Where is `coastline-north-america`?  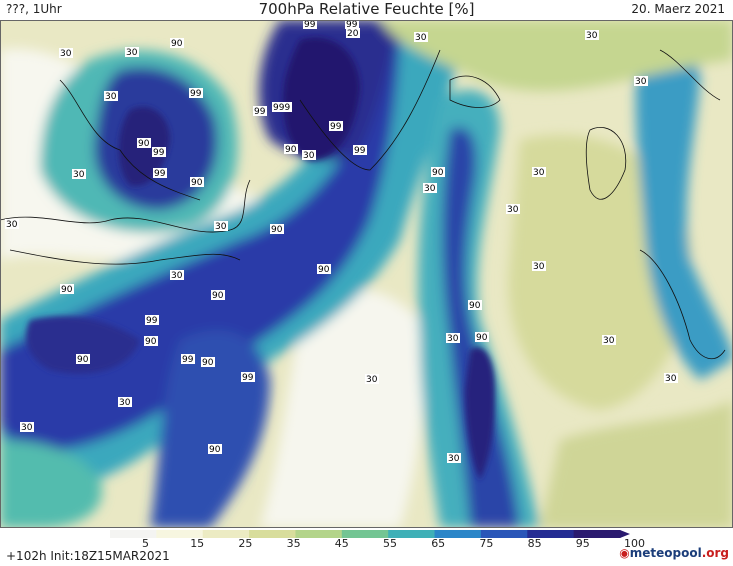 coastline-north-america is located at coordinates (125, 206).